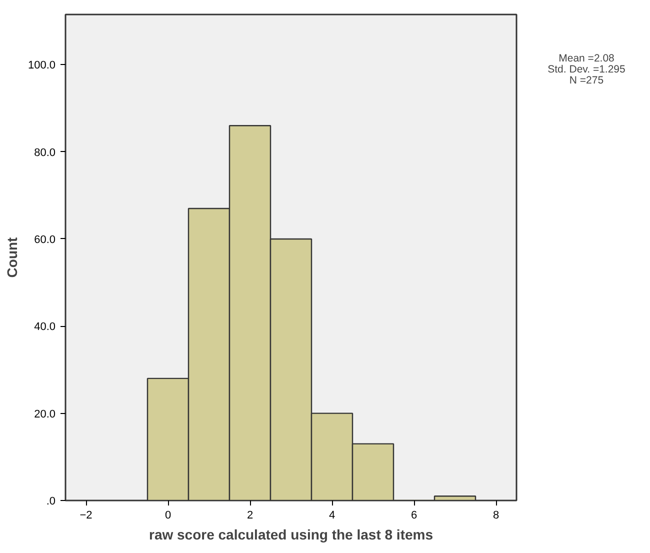  Describe the element at coordinates (250, 516) in the screenshot. I see `x-tick-label: 2` at that location.